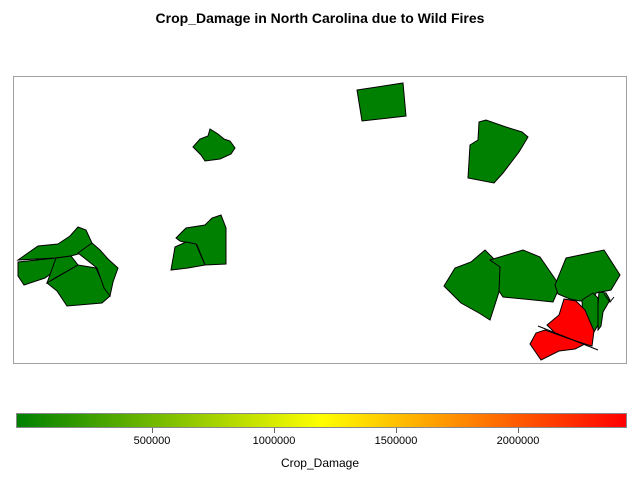 The image size is (640, 480). What do you see at coordinates (320, 463) in the screenshot?
I see `legend-title: Crop_Damage` at bounding box center [320, 463].